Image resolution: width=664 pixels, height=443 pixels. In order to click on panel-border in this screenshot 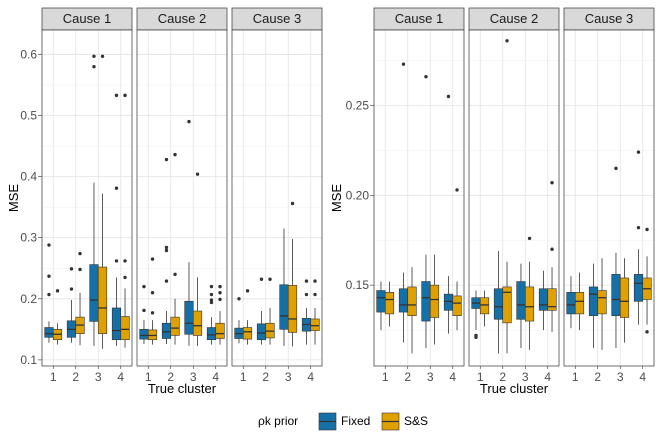, I will do `click(87, 198)`.